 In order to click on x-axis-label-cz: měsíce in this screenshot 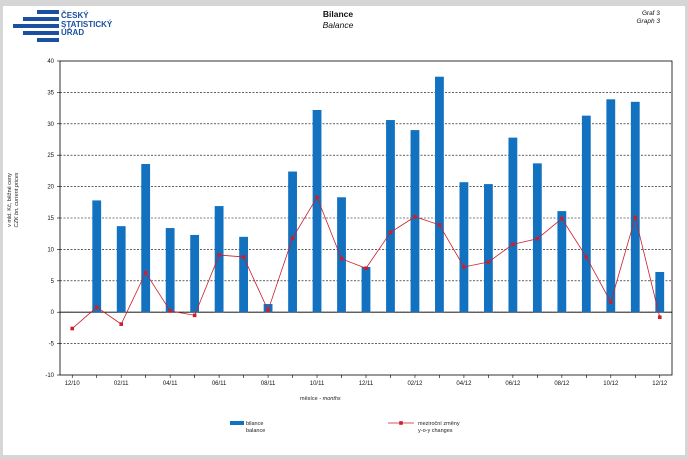, I will do `click(309, 399)`.